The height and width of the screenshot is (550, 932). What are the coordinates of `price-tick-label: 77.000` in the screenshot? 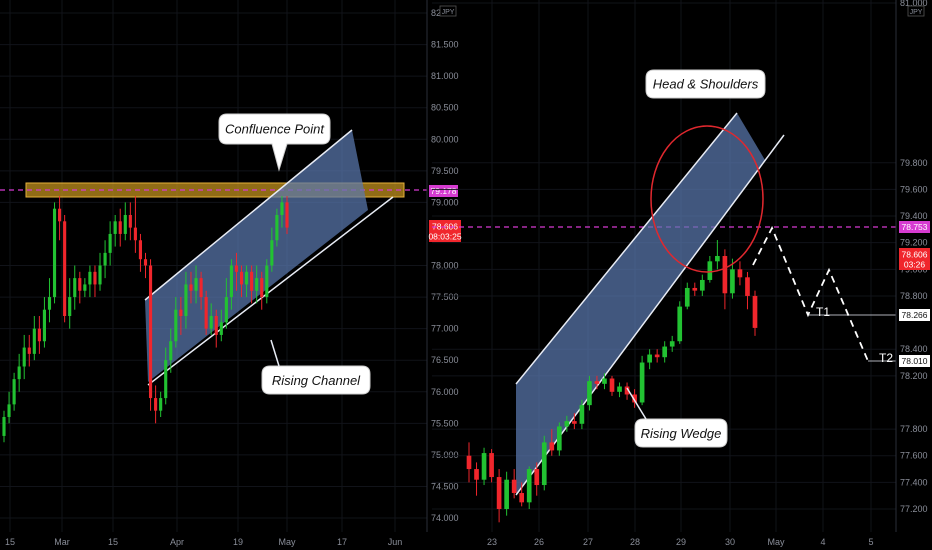 It's located at (445, 329).